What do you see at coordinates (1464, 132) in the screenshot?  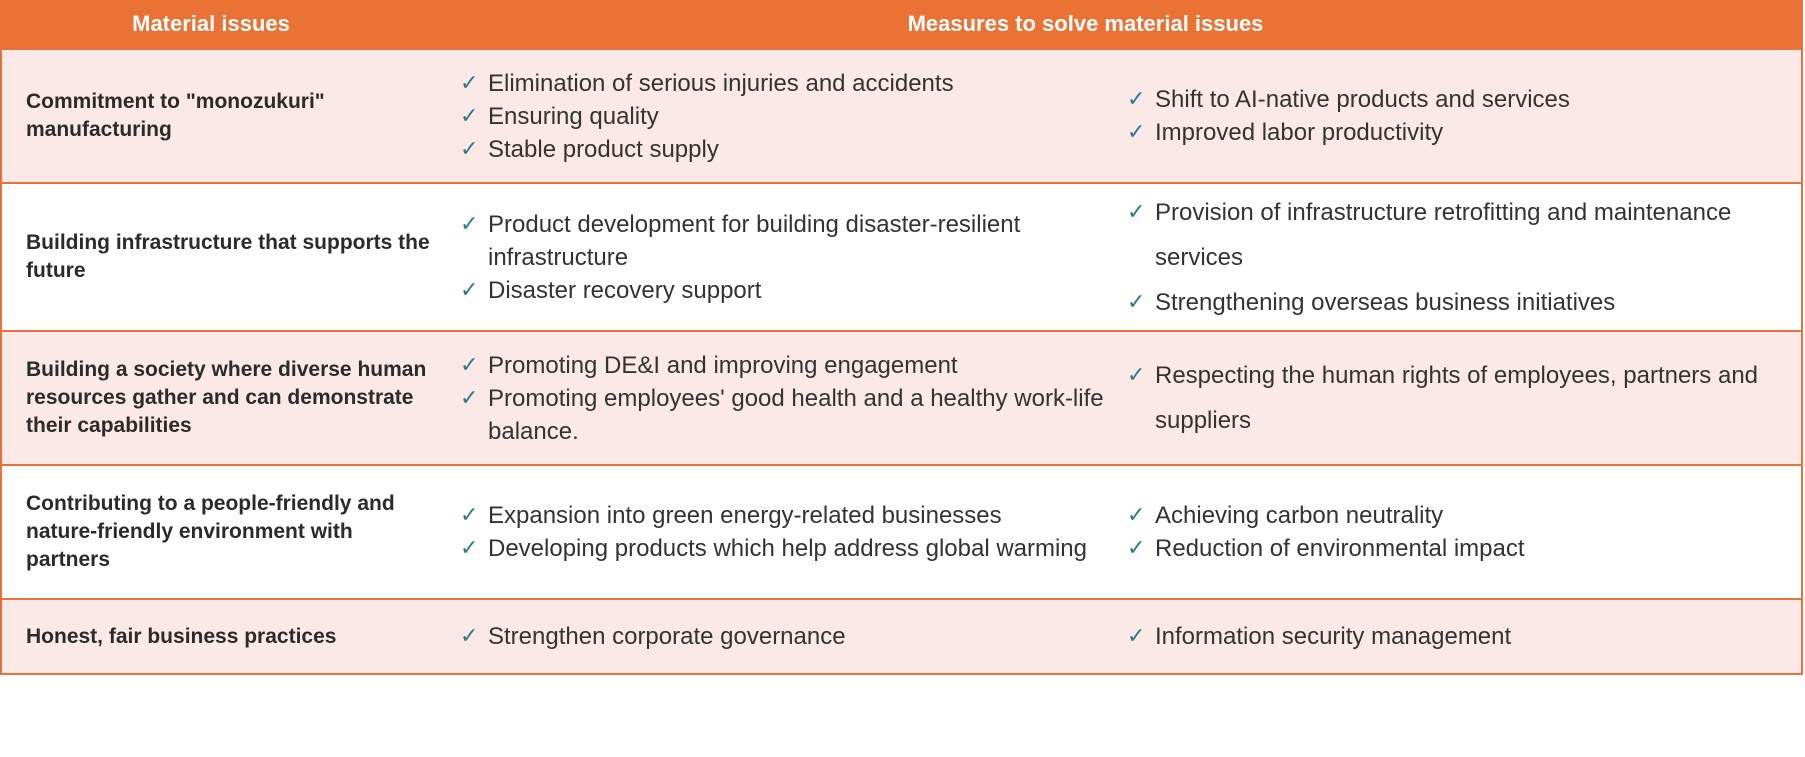 I see `list-item: ✓ Improved labor productivity` at bounding box center [1464, 132].